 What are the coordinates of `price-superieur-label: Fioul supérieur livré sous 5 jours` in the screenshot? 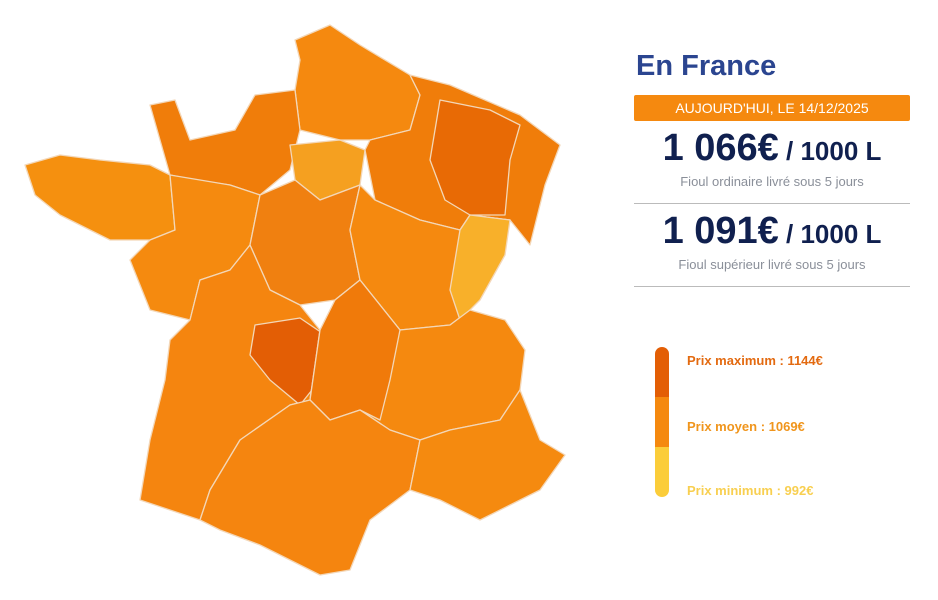 It's located at (772, 272).